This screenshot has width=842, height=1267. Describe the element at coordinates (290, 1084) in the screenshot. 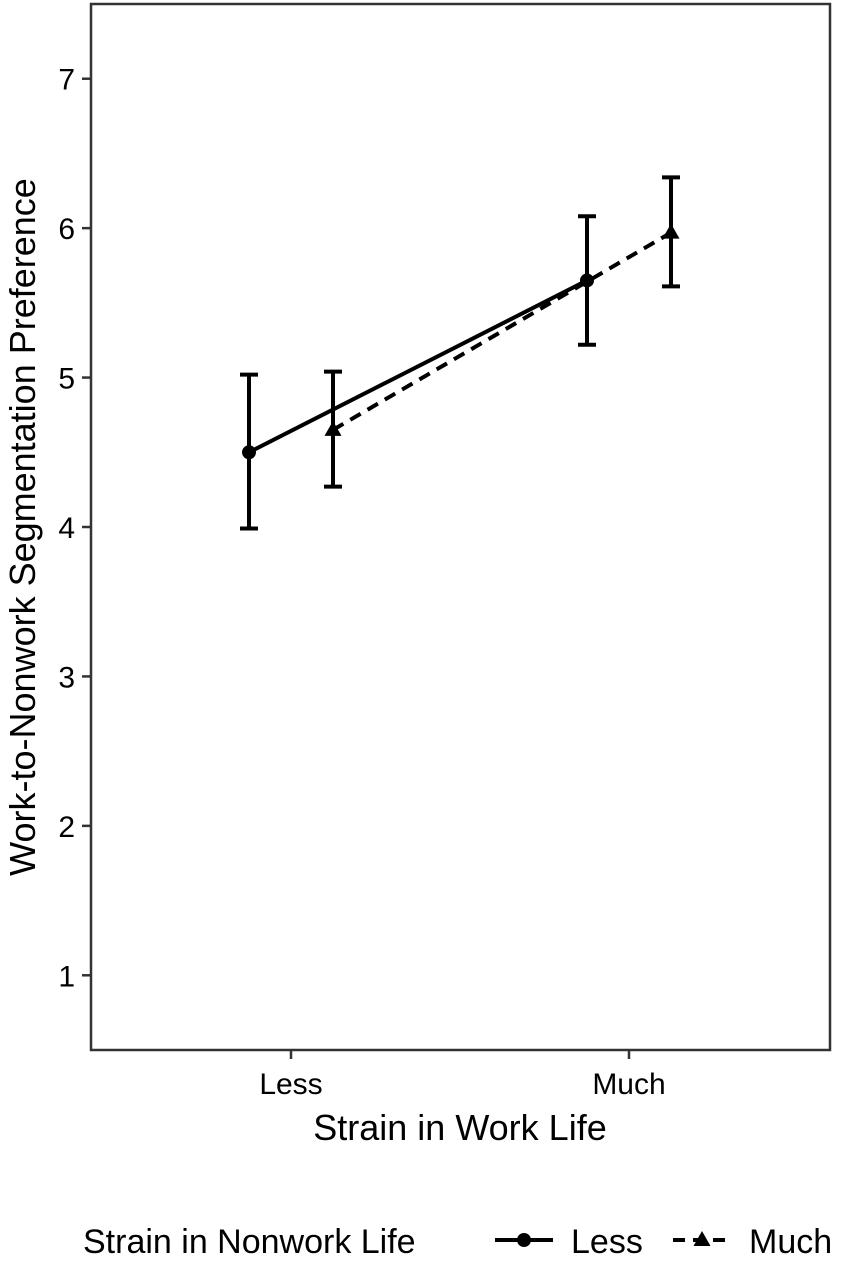

I see `x-tick-label: Less` at that location.